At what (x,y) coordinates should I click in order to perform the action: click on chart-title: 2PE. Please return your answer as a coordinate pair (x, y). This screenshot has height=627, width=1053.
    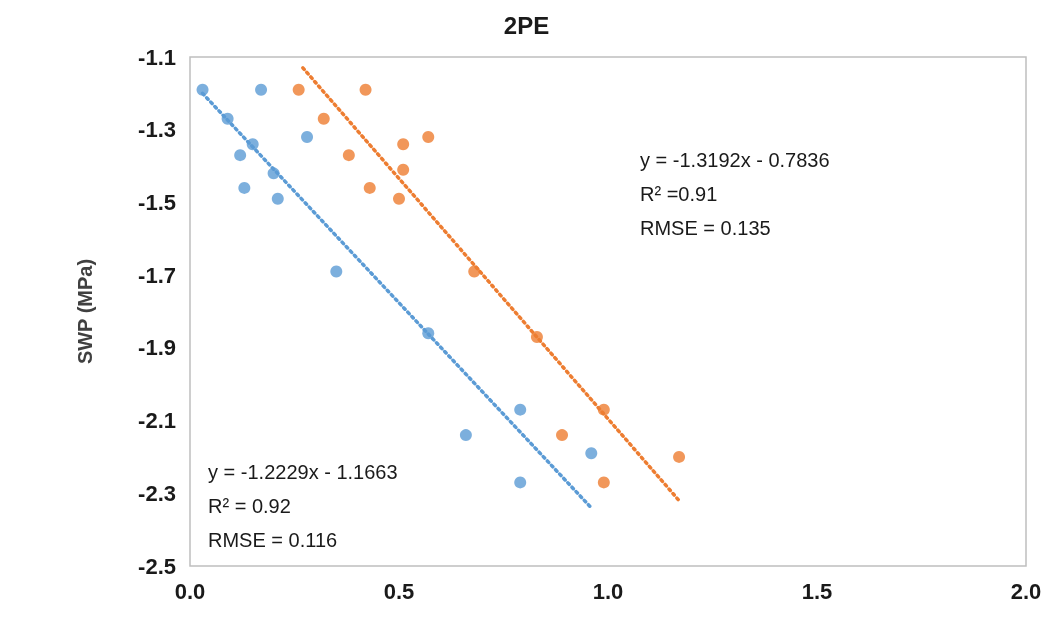
    Looking at the image, I should click on (526, 25).